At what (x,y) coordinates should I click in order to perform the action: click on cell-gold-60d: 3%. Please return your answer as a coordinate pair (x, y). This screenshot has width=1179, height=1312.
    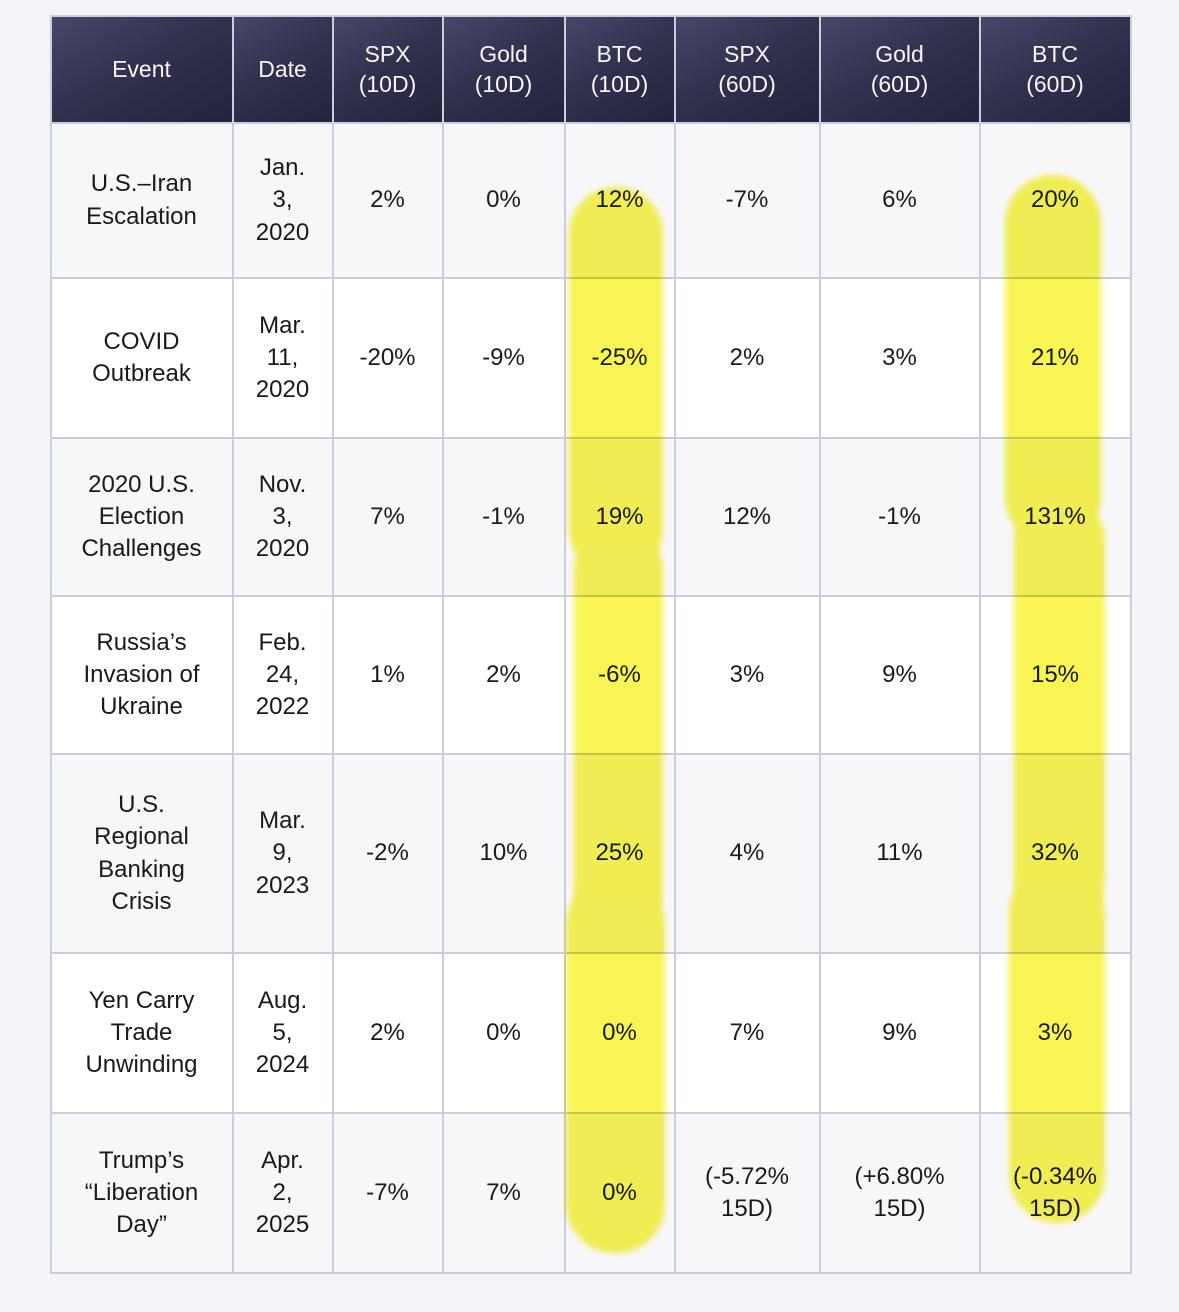
    Looking at the image, I should click on (899, 358).